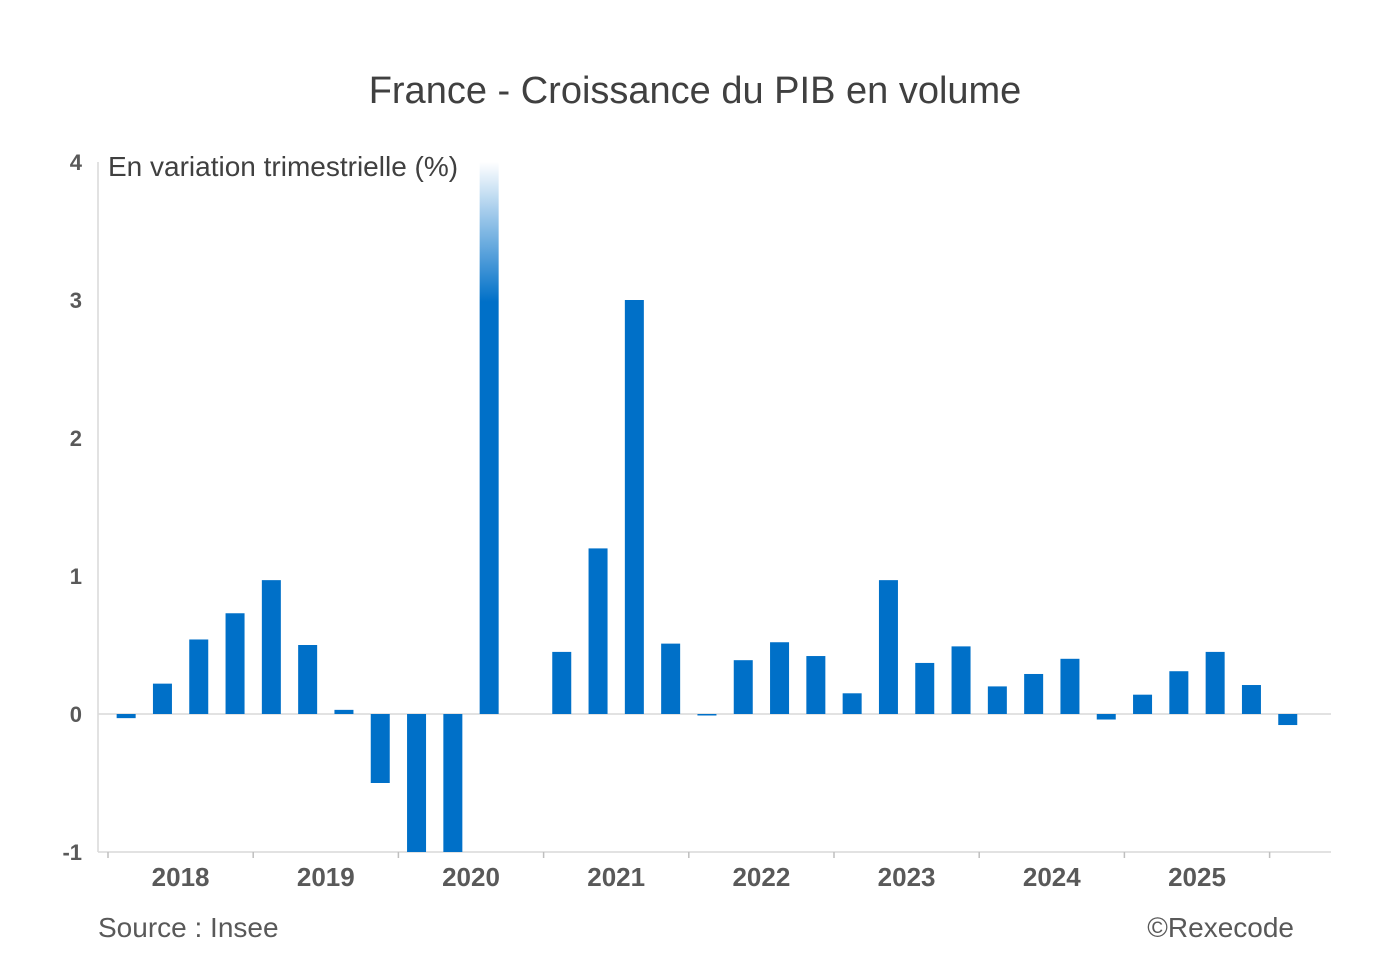 This screenshot has height=966, width=1390. What do you see at coordinates (761, 877) in the screenshot?
I see `x-tick-label: 2022` at bounding box center [761, 877].